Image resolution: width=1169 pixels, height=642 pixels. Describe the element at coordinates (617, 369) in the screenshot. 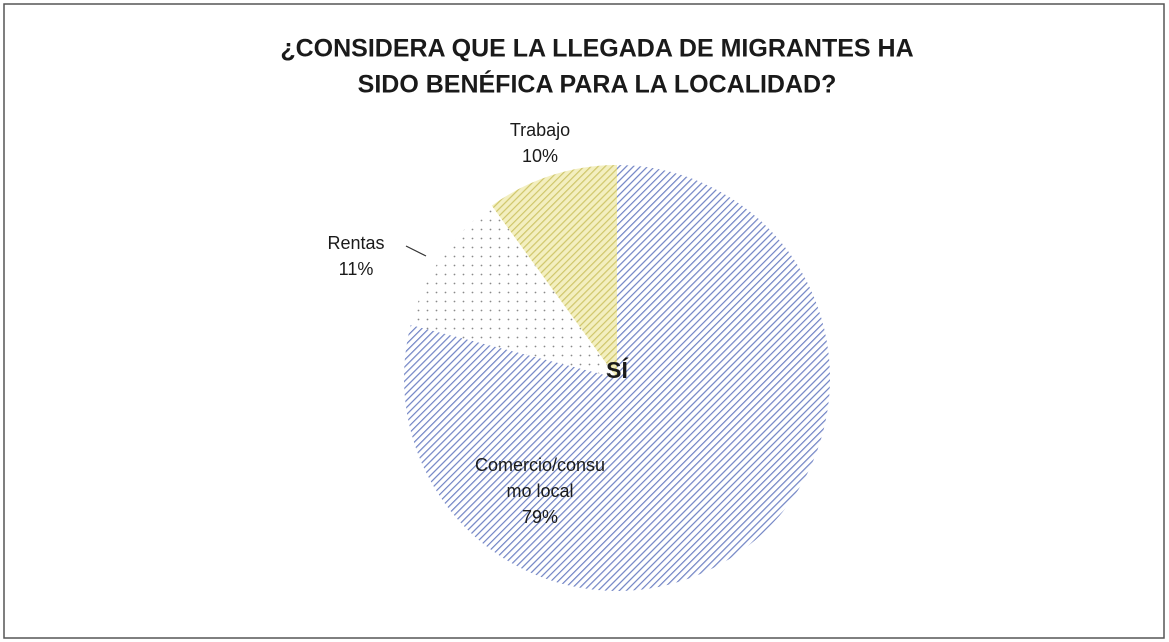

I see `center-label: SÍ` at that location.